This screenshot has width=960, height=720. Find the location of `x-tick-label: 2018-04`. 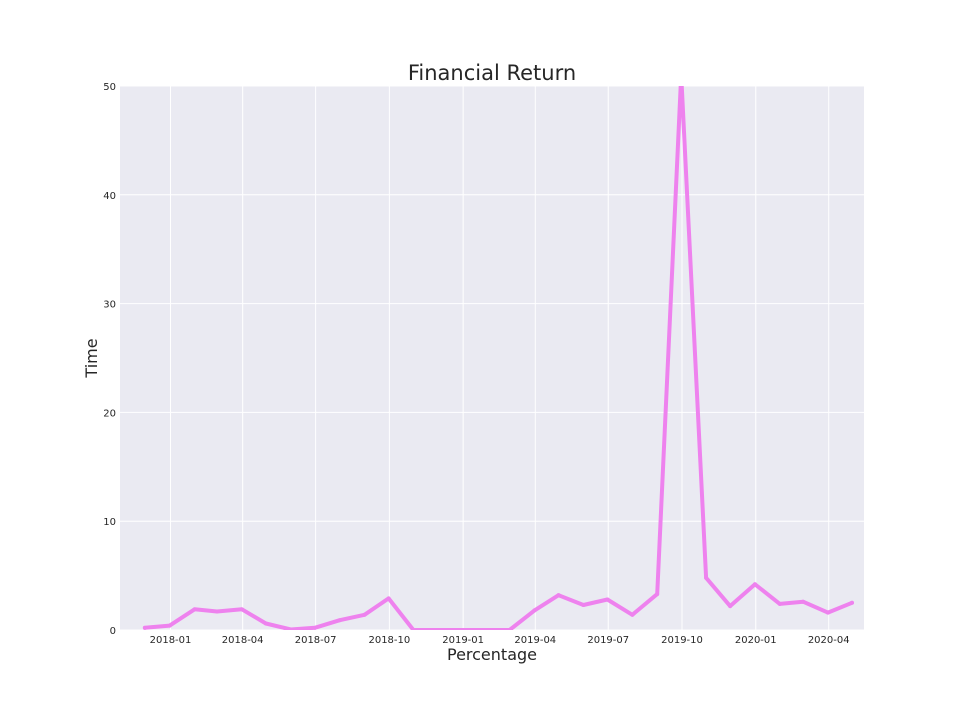

x-tick-label: 2018-04 is located at coordinates (243, 640).